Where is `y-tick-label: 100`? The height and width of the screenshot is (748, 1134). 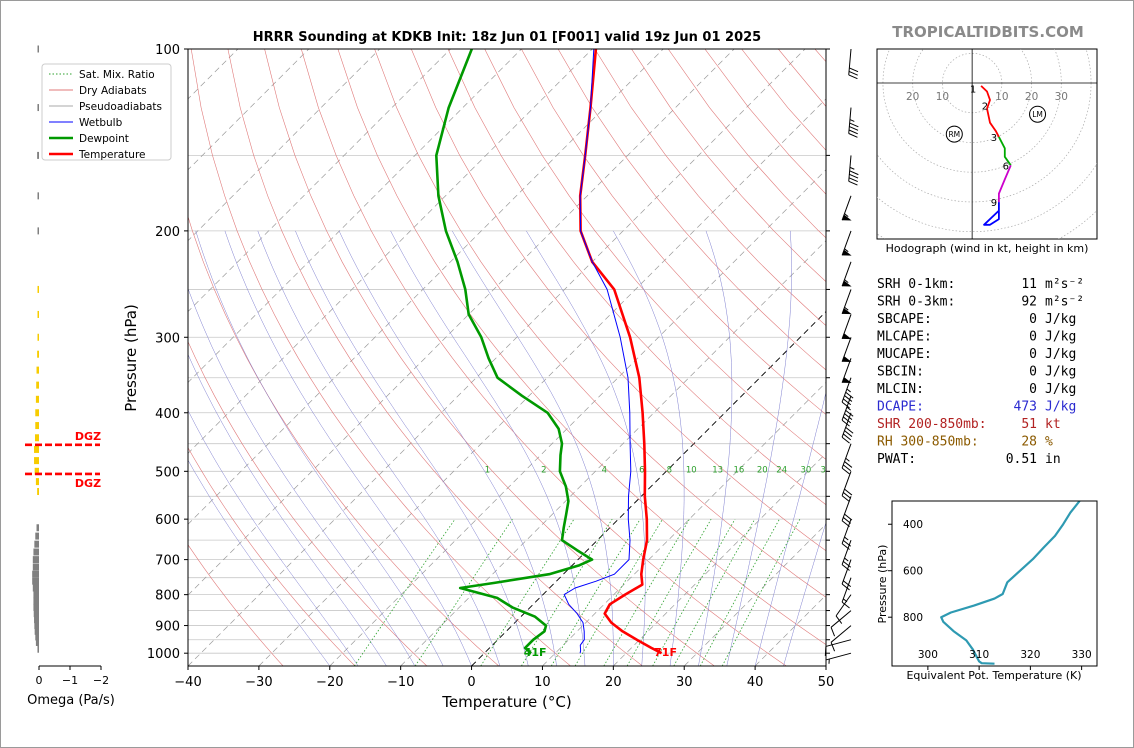 y-tick-label: 100 is located at coordinates (167, 50).